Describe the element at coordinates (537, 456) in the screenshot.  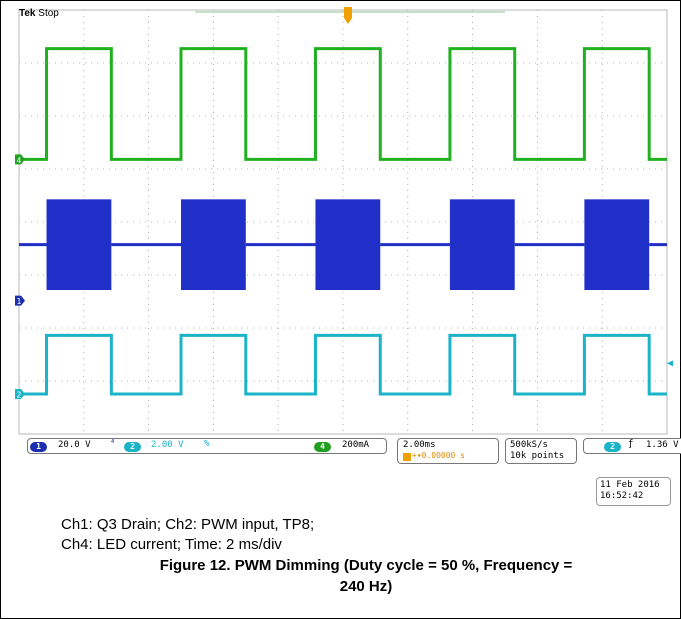
I see `record-length: 10k points` at that location.